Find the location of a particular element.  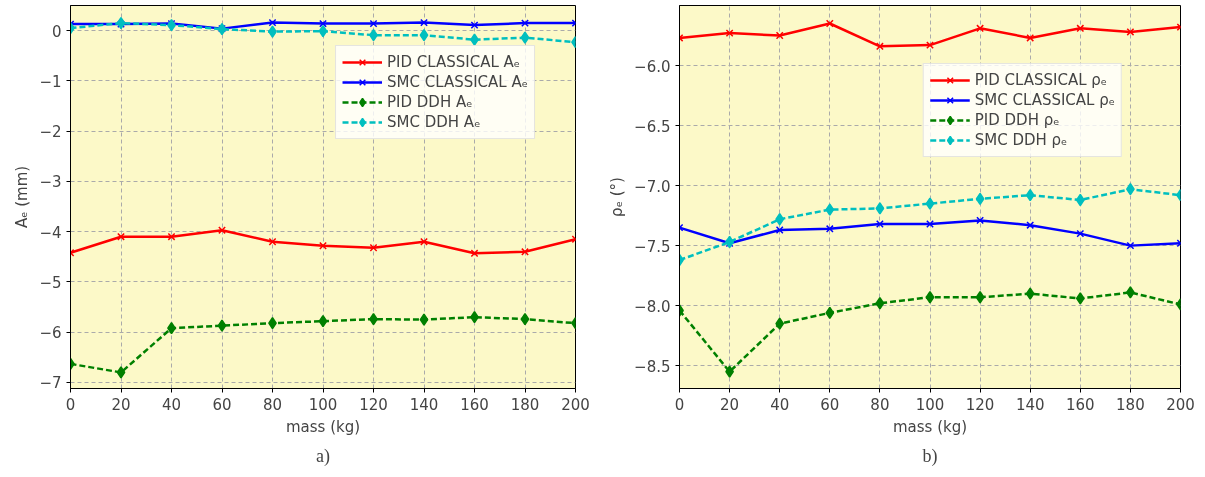

y-tick-label: −8.0 is located at coordinates (652, 306).